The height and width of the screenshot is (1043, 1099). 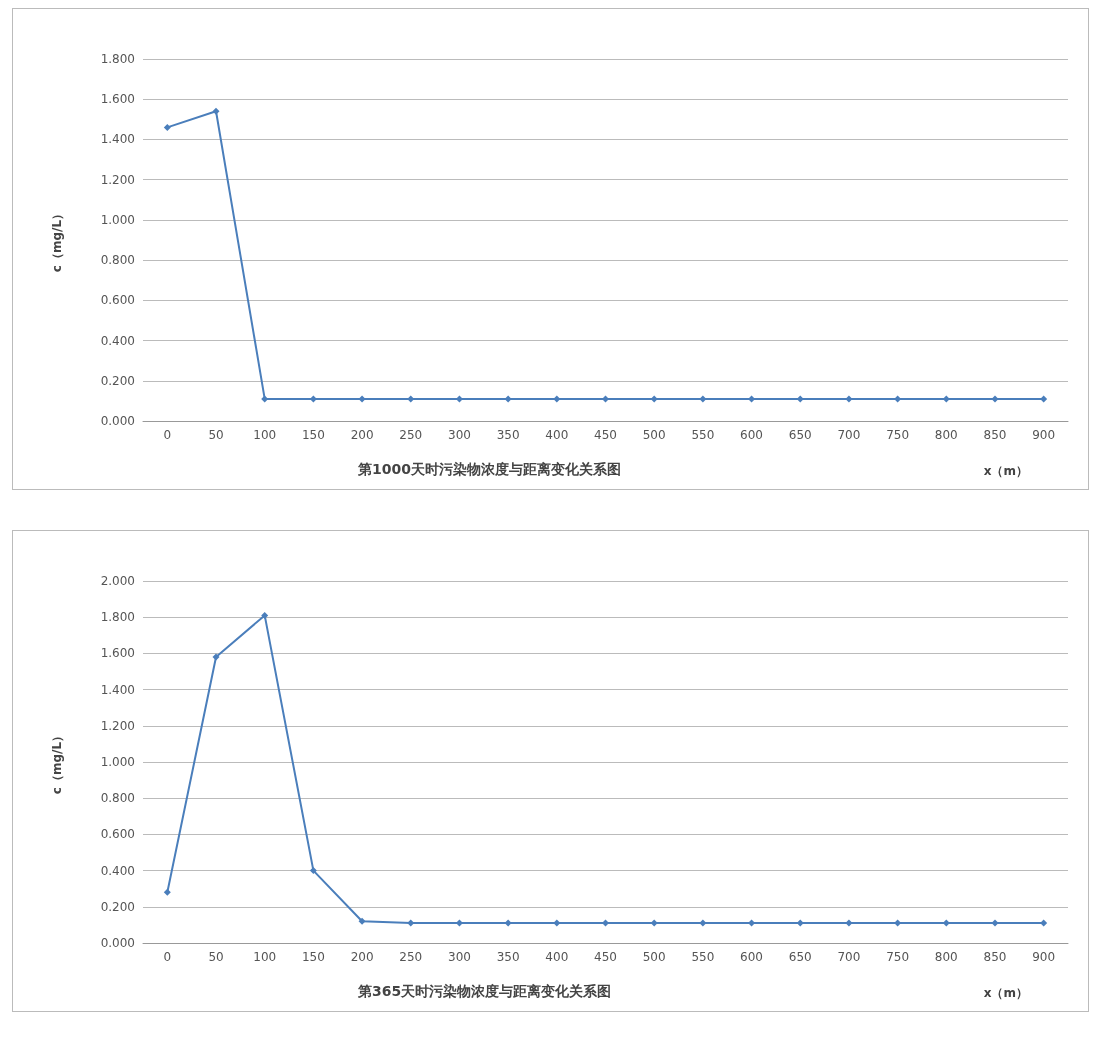 I want to click on text: 第365天时污染物浓度与距离变化关系图, so click(x=484, y=991).